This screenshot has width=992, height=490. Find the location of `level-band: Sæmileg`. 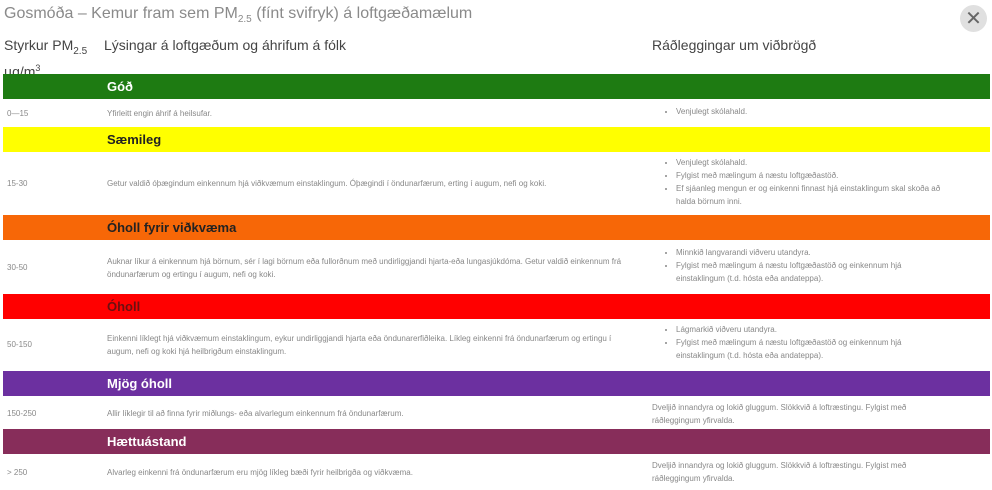

level-band: Sæmileg is located at coordinates (496, 139).